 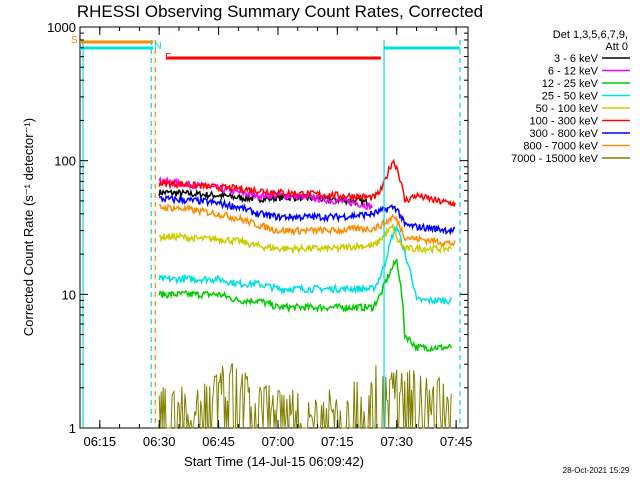 I want to click on x-tick-label: 07:30, so click(x=396, y=441).